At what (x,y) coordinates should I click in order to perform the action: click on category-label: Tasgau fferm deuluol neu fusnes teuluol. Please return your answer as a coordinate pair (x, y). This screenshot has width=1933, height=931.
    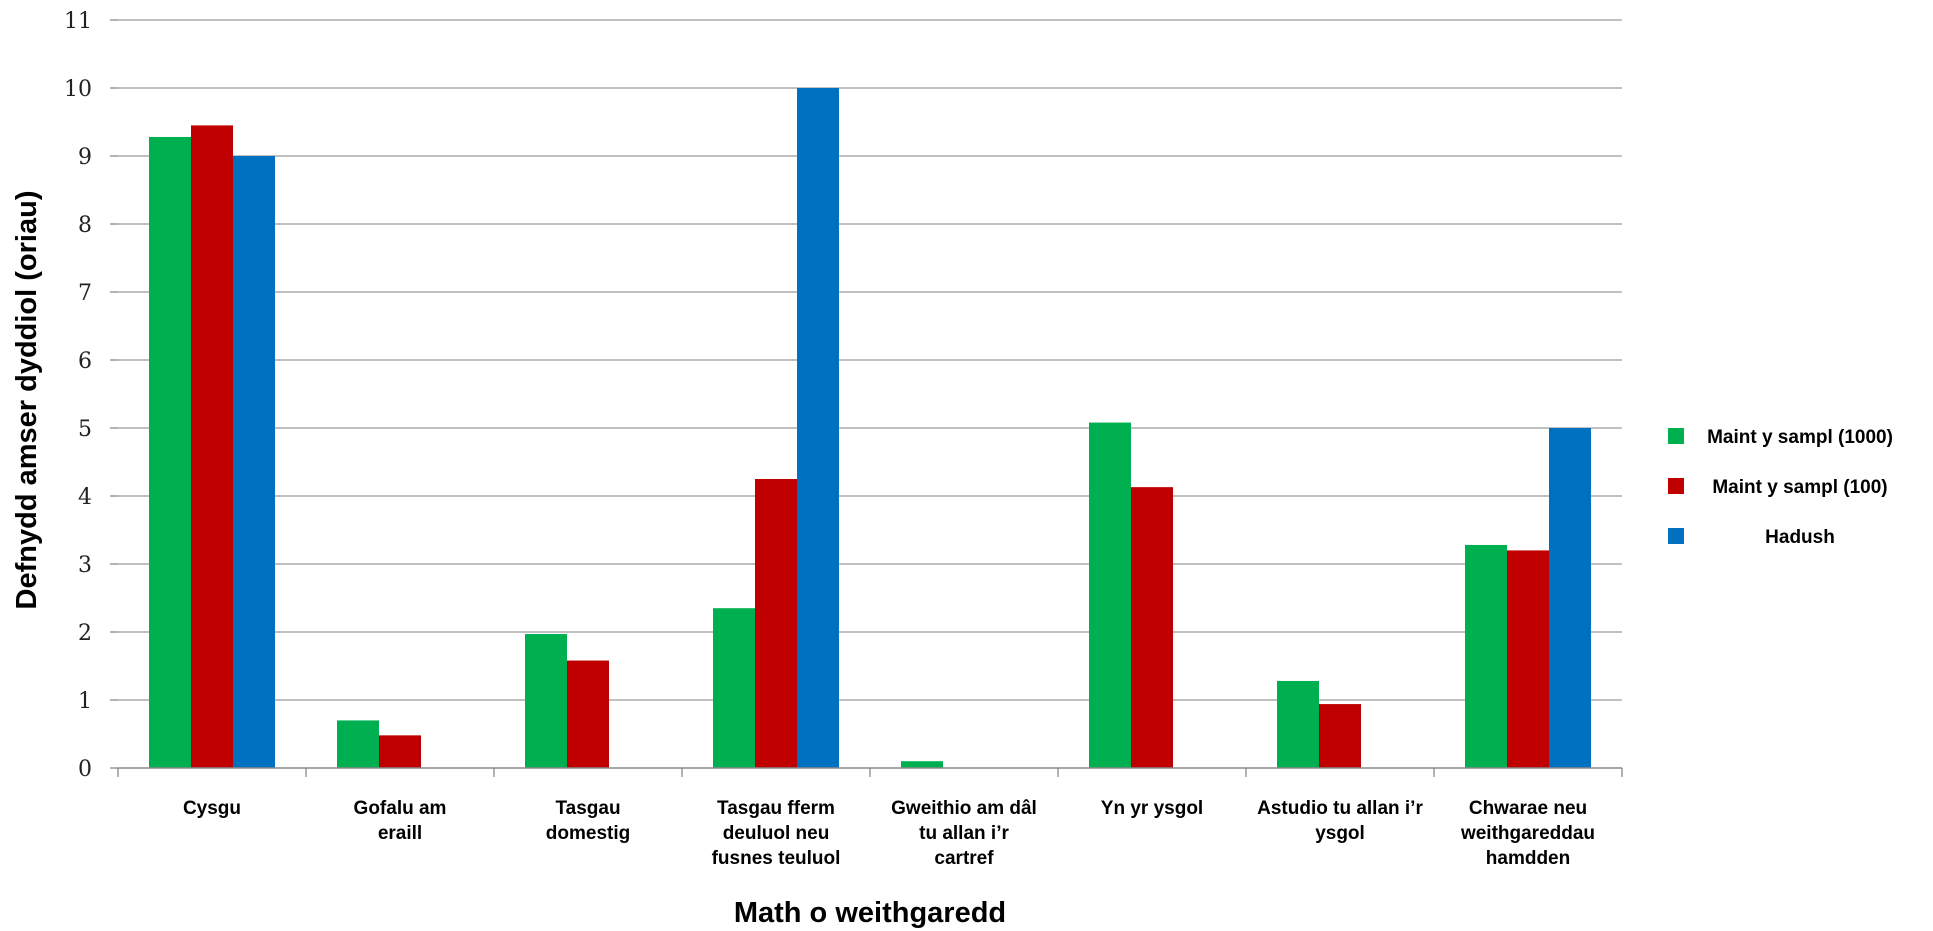
    Looking at the image, I should click on (776, 833).